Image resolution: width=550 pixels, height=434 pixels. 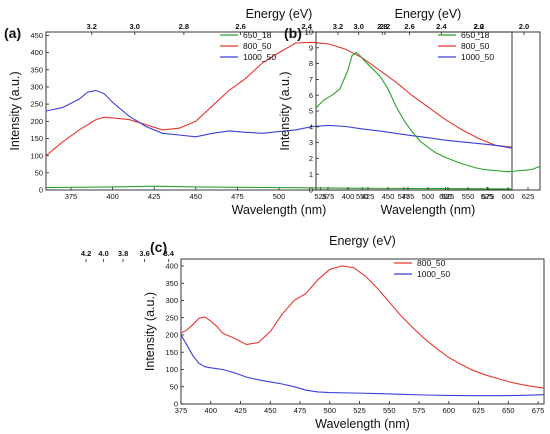 I want to click on energy-tick-label: 3.6, so click(x=144, y=253).